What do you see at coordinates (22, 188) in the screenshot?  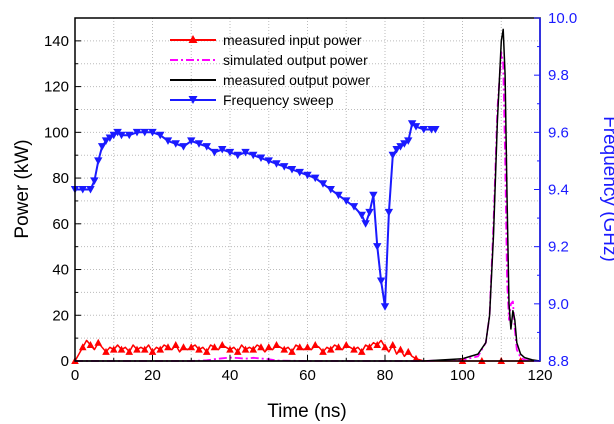 I see `y-left-axis-title: Power (kW)` at bounding box center [22, 188].